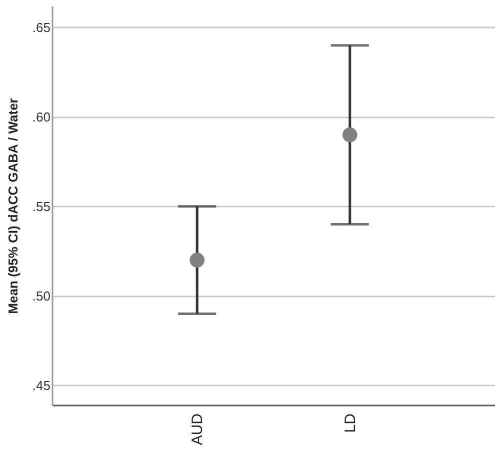 This screenshot has height=451, width=495. What do you see at coordinates (41, 116) in the screenshot?
I see `y-tick-label: .60` at bounding box center [41, 116].